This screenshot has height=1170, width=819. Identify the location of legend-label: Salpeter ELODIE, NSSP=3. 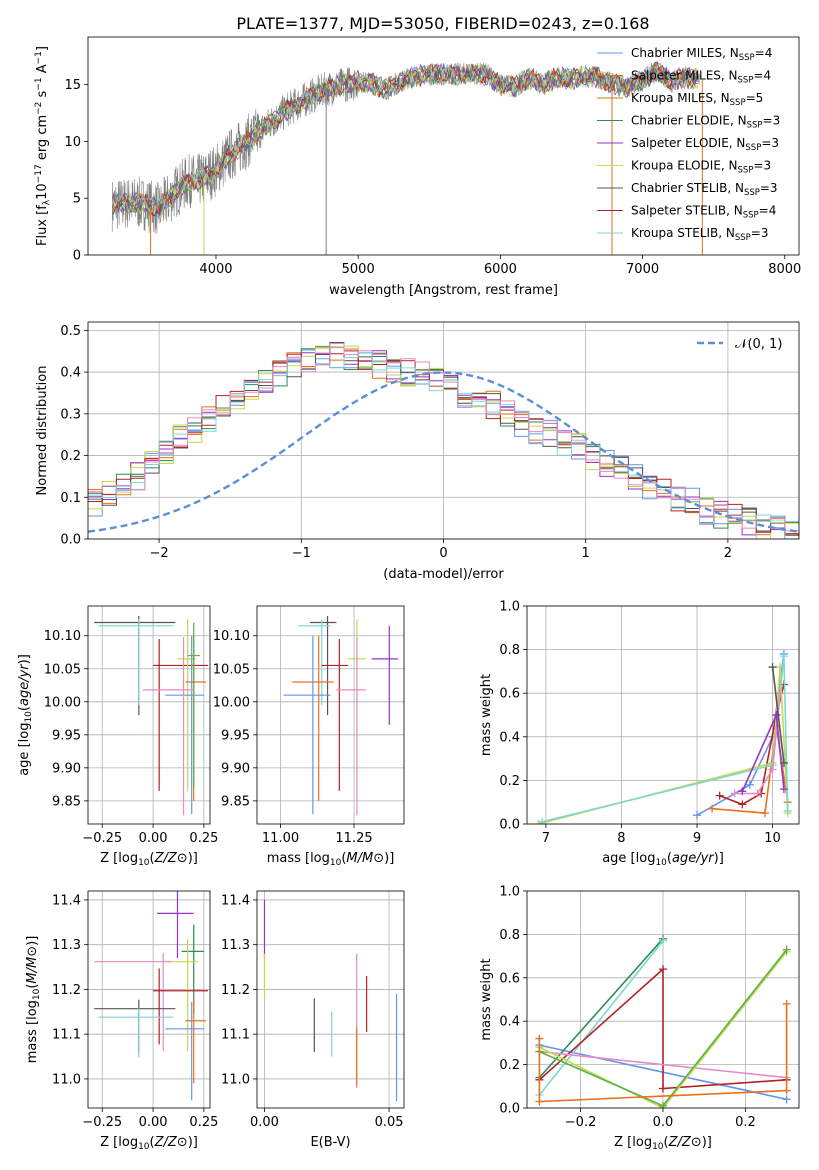
(705, 144).